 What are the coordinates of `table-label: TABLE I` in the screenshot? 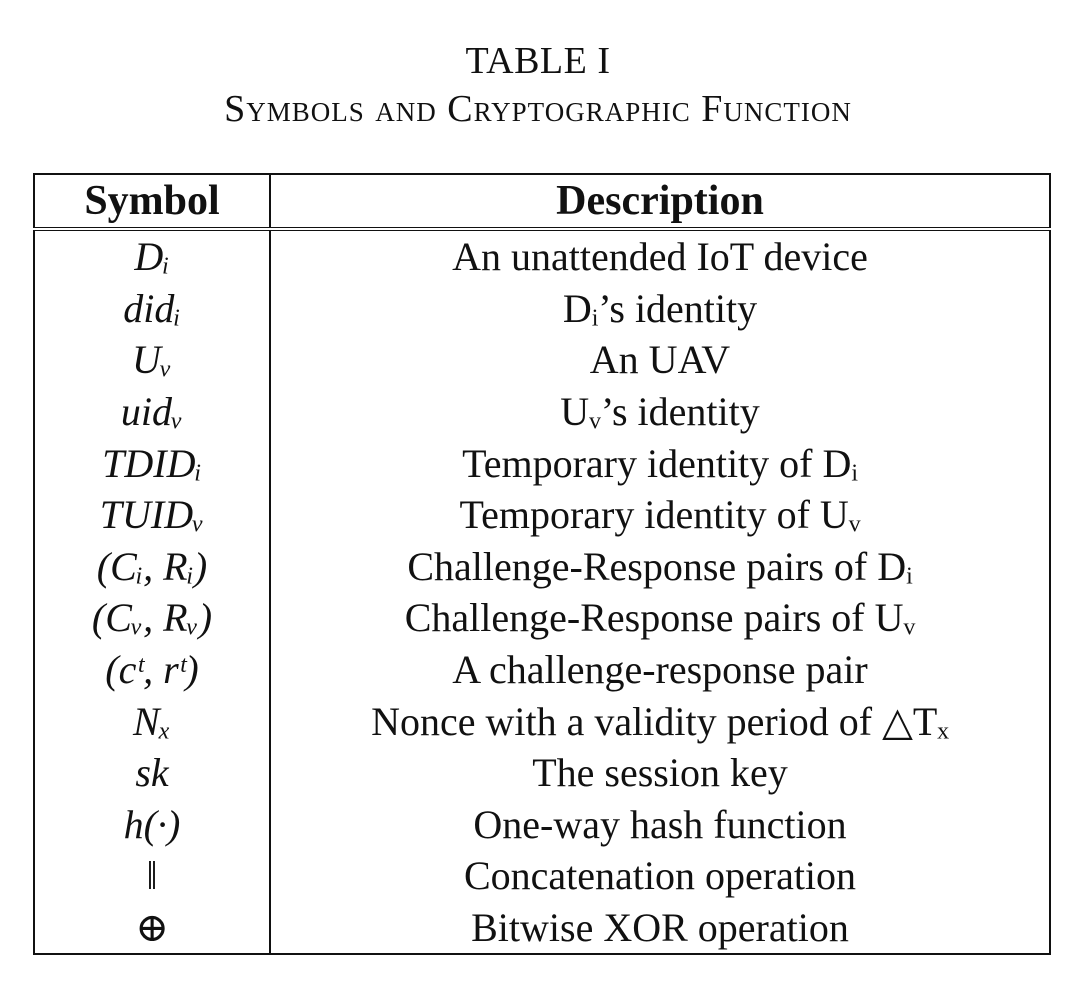 It's located at (538, 61).